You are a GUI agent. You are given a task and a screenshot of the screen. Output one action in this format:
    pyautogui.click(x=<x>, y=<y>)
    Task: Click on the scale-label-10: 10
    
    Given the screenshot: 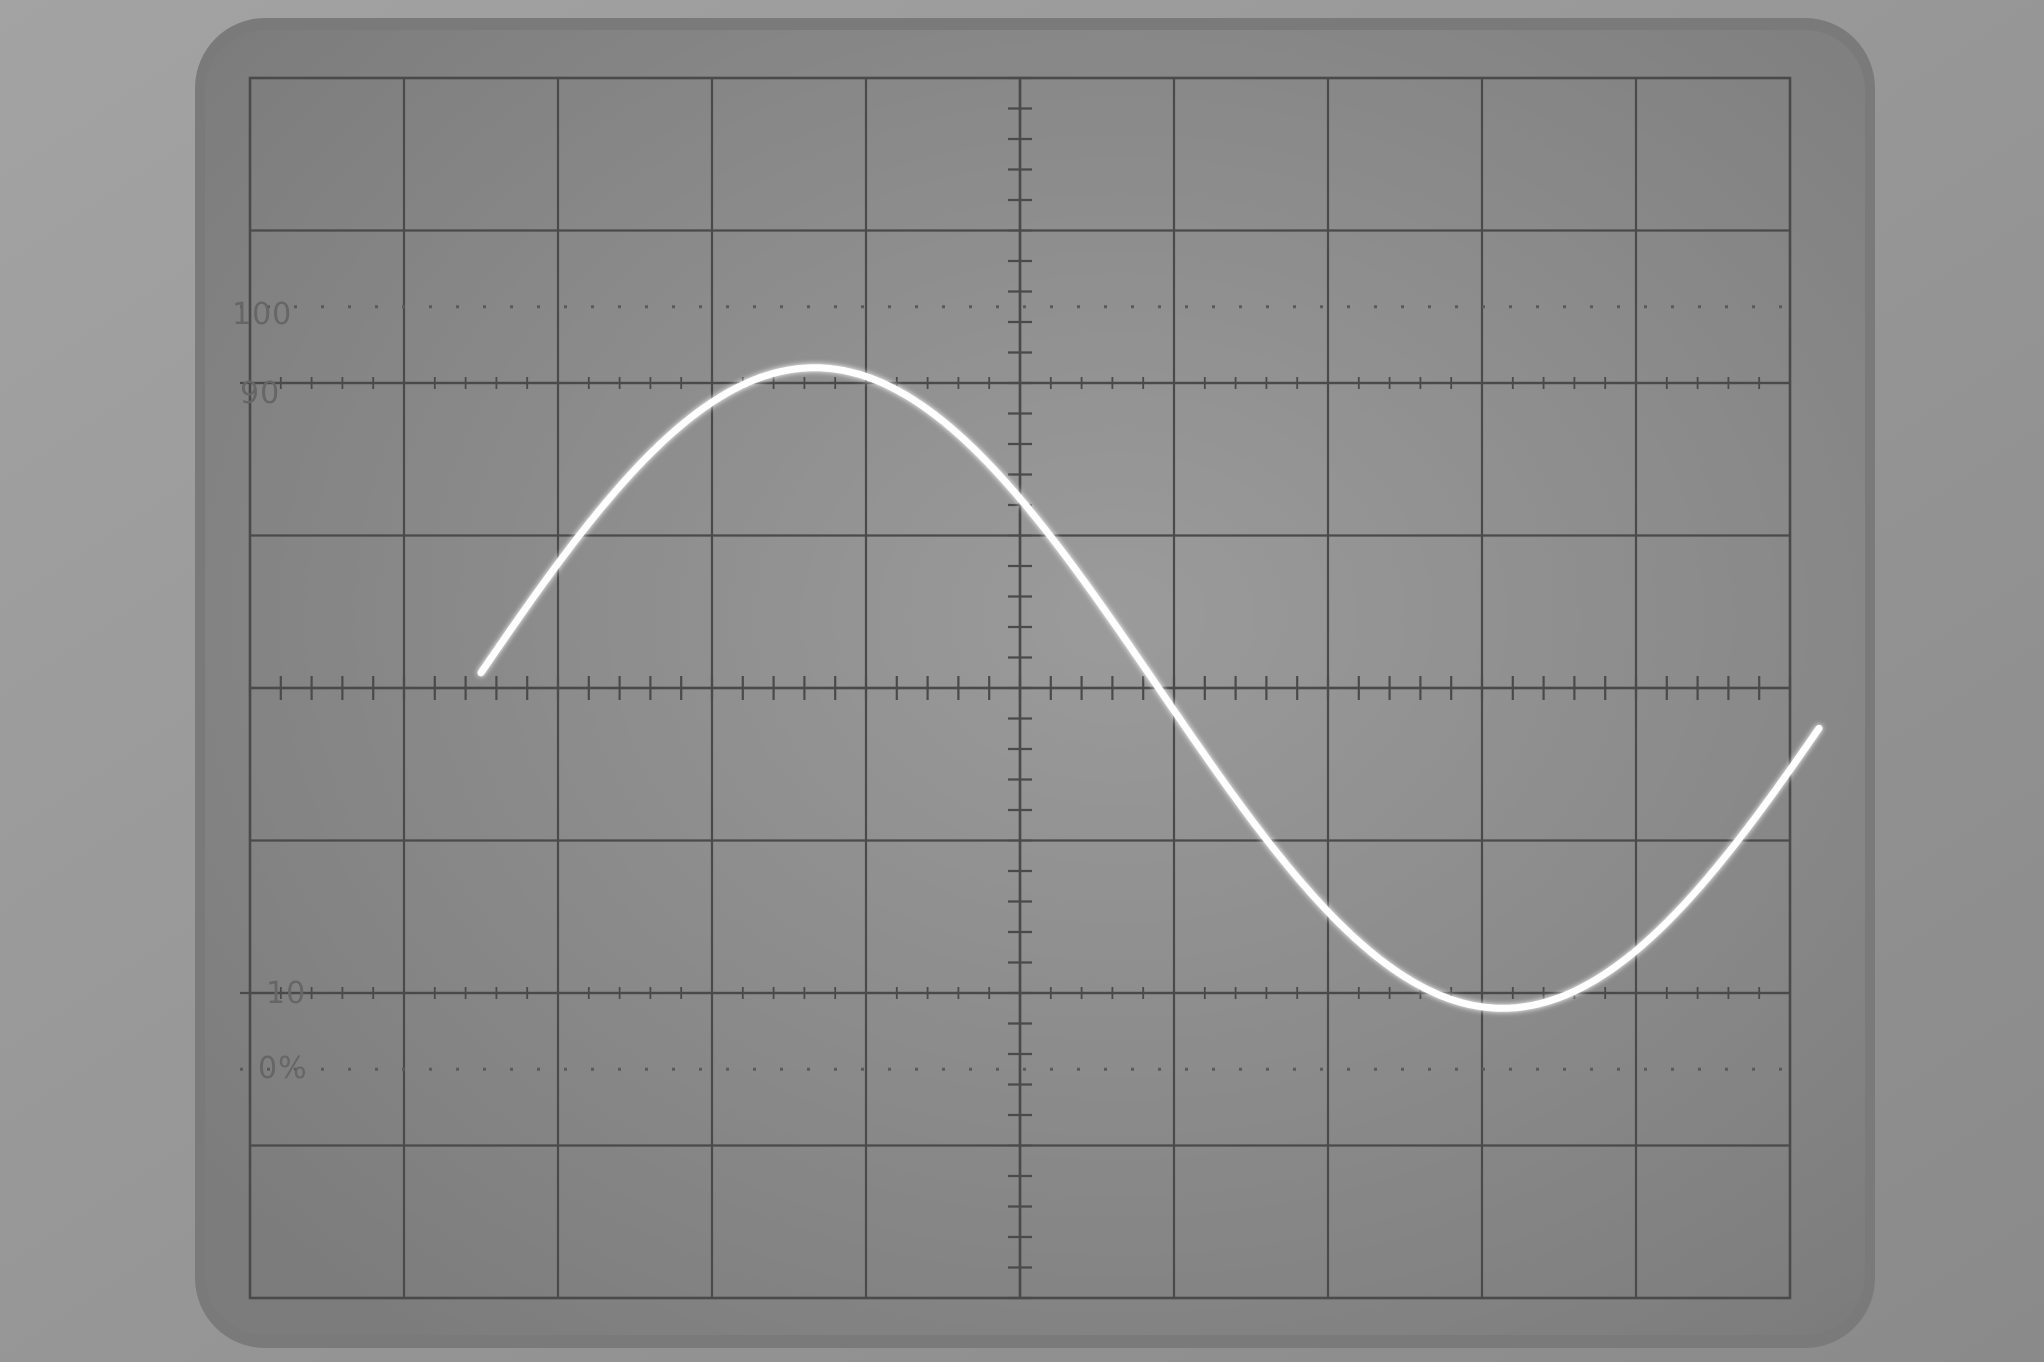 What is the action you would take?
    pyautogui.click(x=286, y=993)
    